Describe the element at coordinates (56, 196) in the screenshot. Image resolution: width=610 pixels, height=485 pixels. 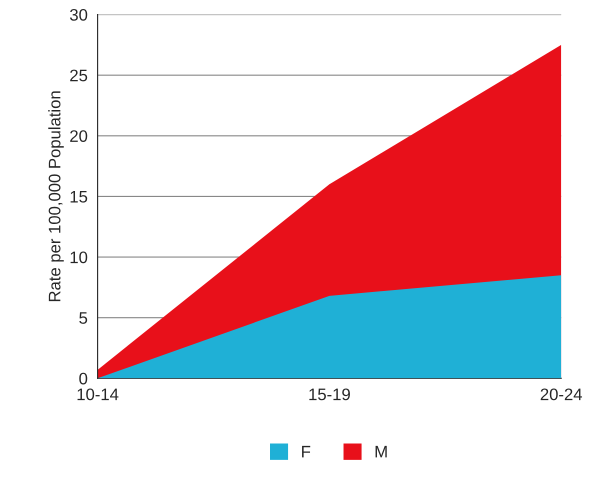
I see `y-axis-title: Rate per 100,000 Population` at that location.